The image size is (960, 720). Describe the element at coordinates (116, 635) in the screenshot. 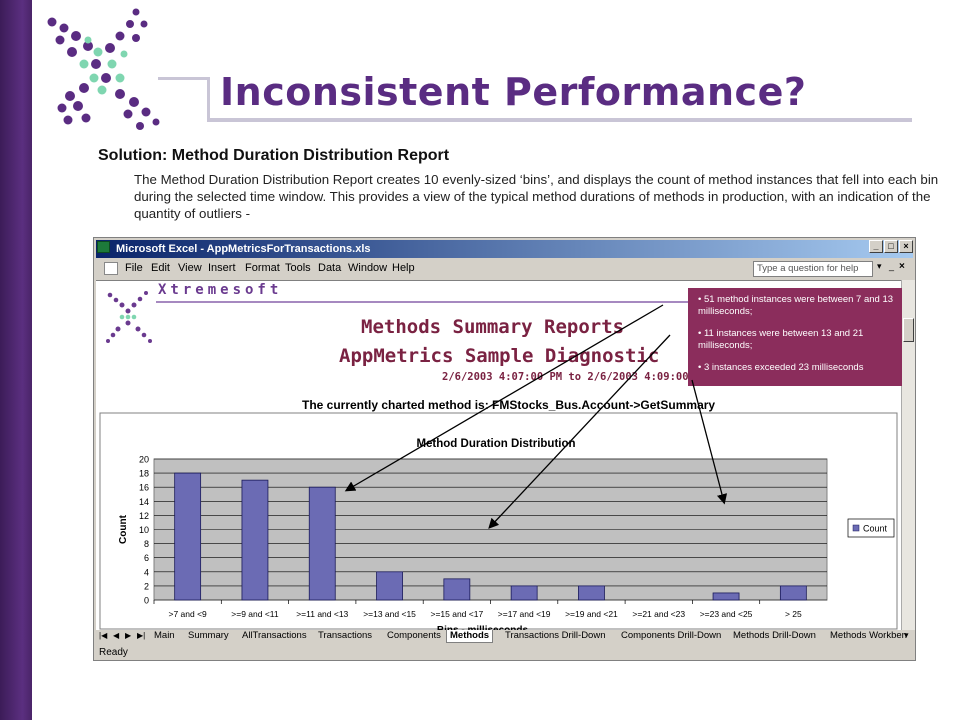

I see `tab-prev-icon: ◀` at that location.